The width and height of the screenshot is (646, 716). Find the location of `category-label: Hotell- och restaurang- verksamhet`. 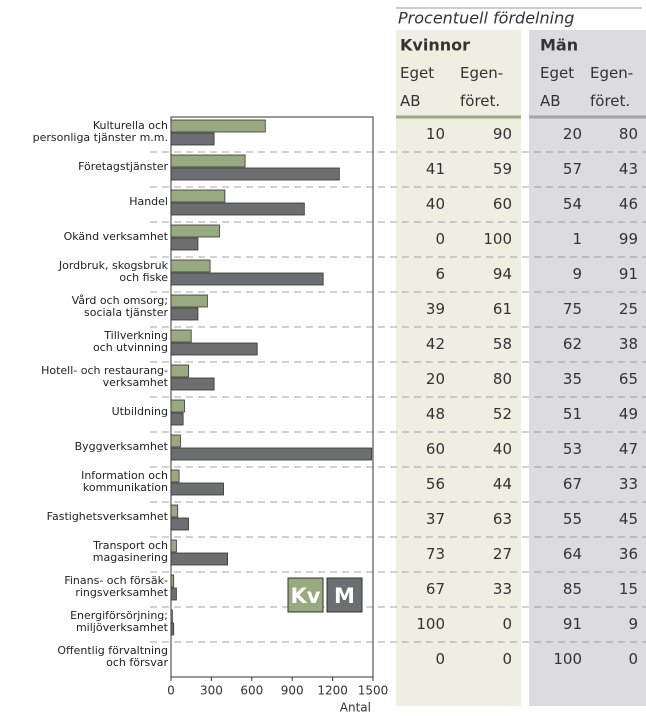

category-label: Hotell- och restaurang- verksamhet is located at coordinates (104, 376).